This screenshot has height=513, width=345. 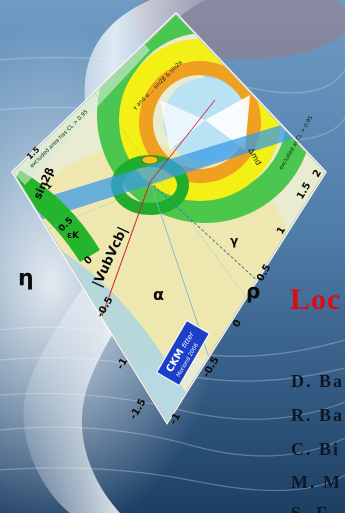 What do you see at coordinates (158, 294) in the screenshot?
I see `alpha-label: α` at bounding box center [158, 294].